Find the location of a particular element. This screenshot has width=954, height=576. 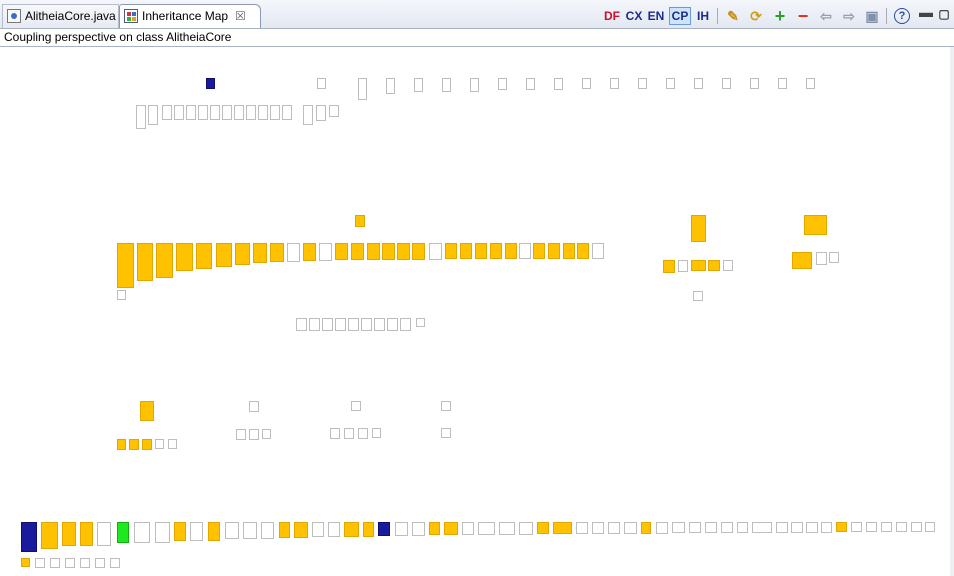

forward-icon: ⇨ is located at coordinates (849, 16).